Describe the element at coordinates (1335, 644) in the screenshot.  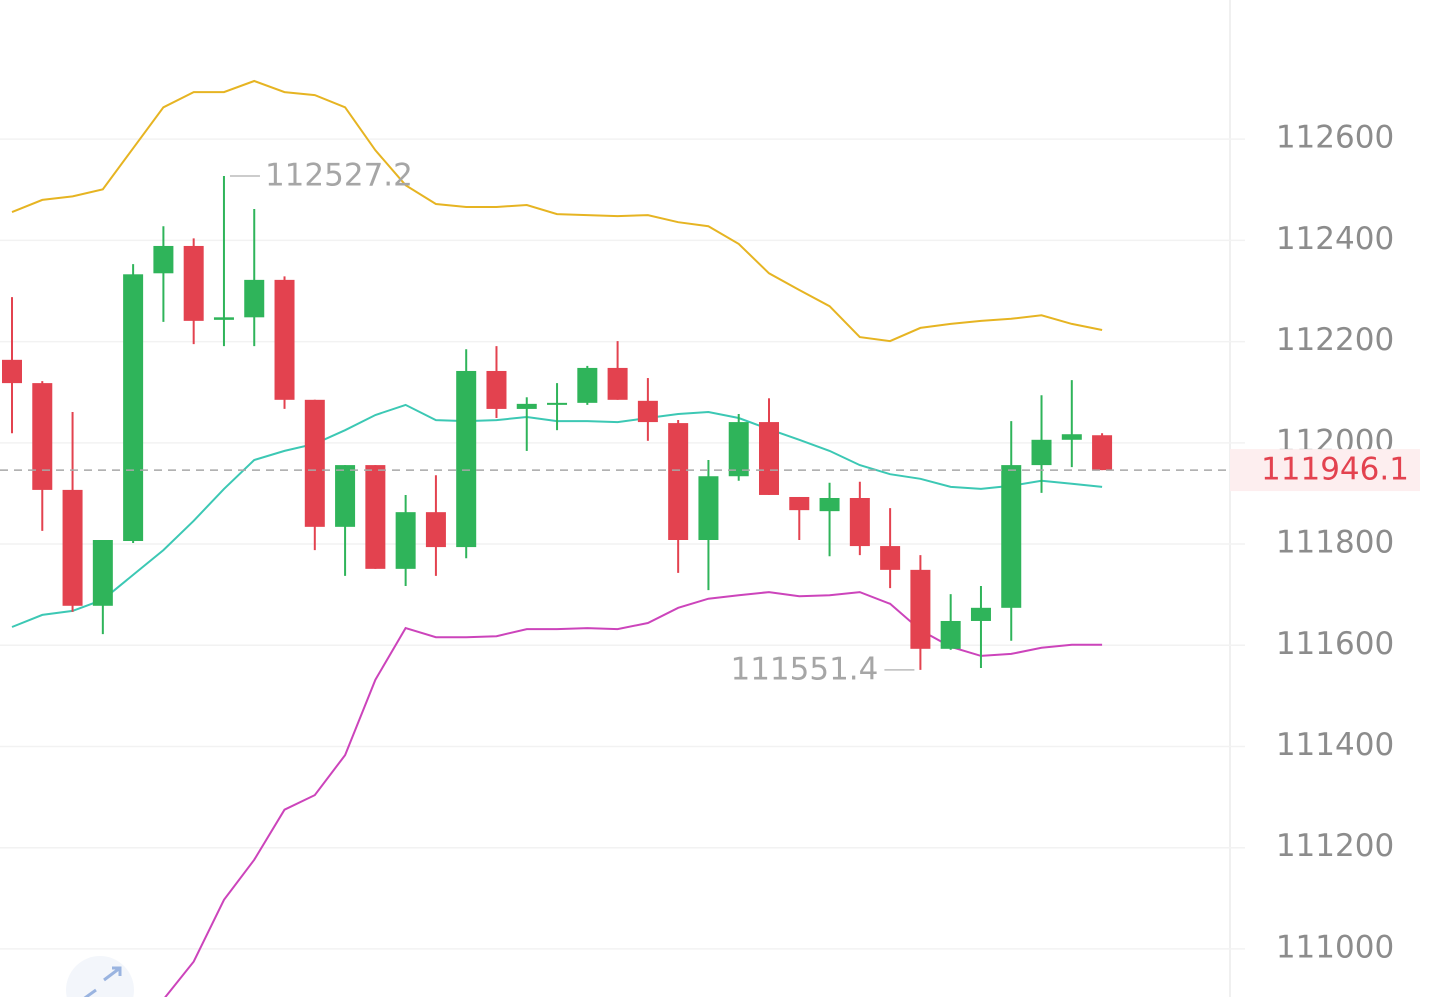
I see `y-tick-label: 111600` at that location.